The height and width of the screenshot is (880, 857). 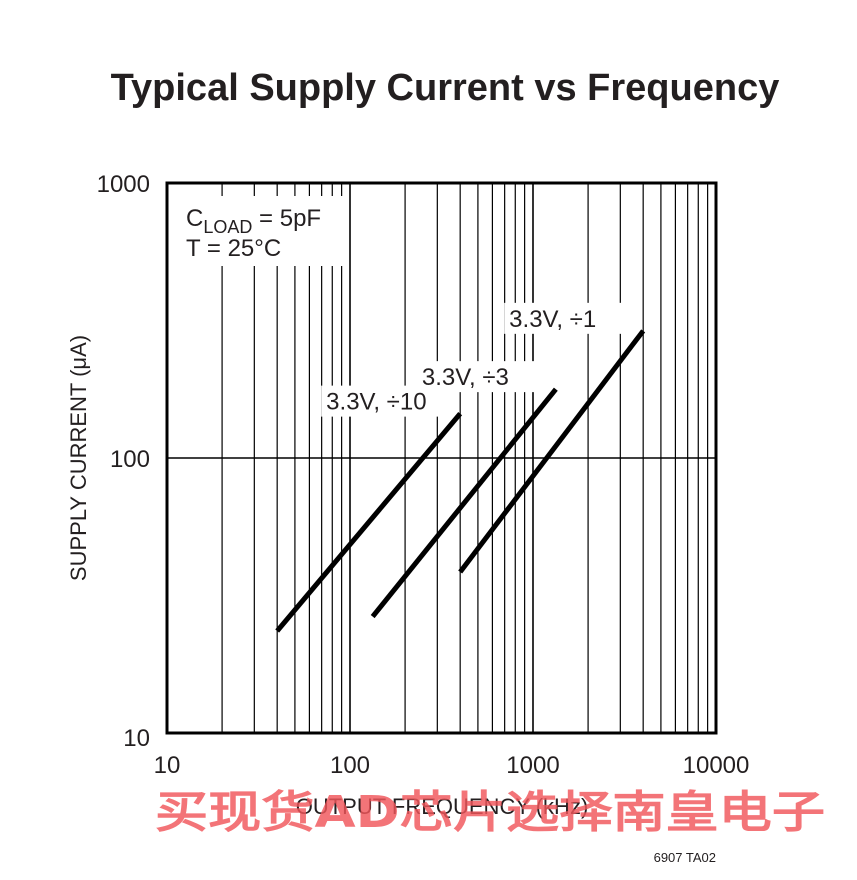 I want to click on series-label-2: 3.3V, ÷3, so click(x=465, y=377).